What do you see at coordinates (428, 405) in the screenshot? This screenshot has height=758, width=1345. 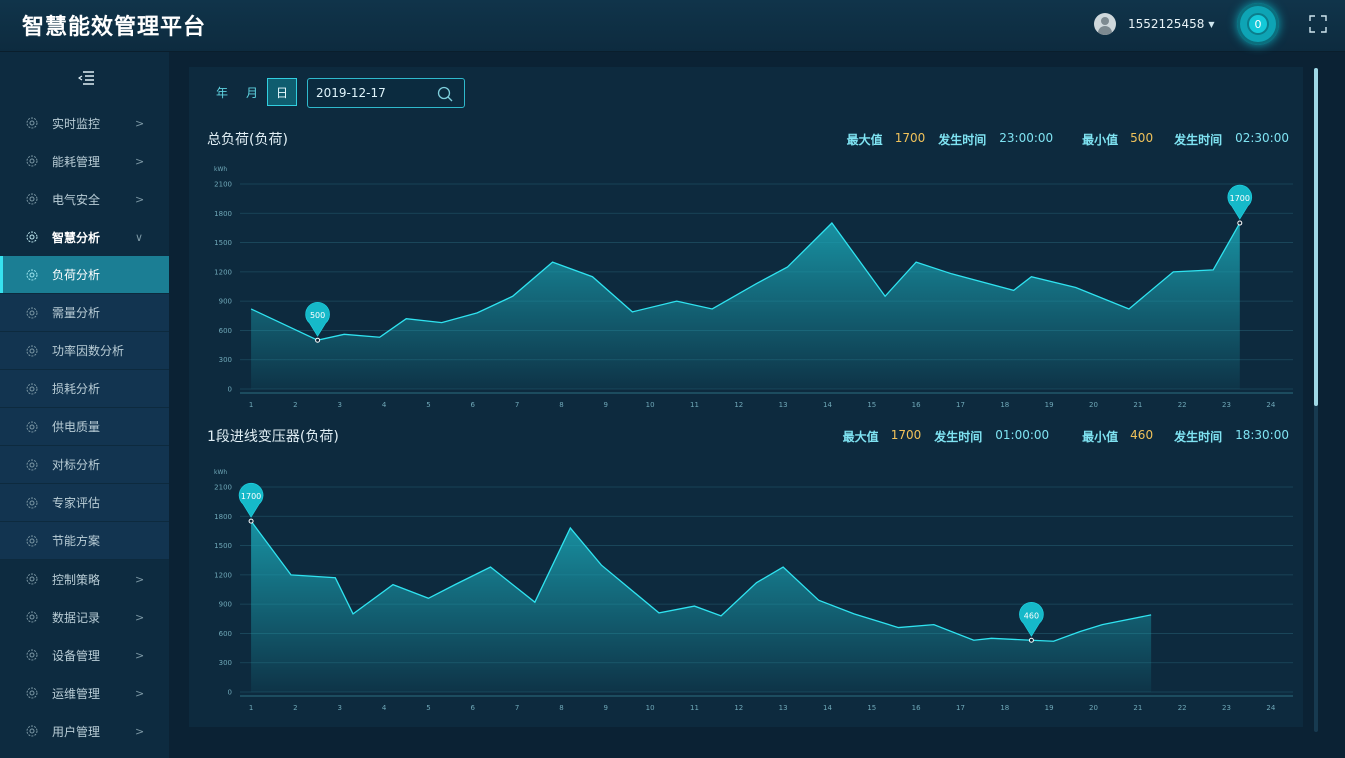 I see `x-tick-label: 5` at bounding box center [428, 405].